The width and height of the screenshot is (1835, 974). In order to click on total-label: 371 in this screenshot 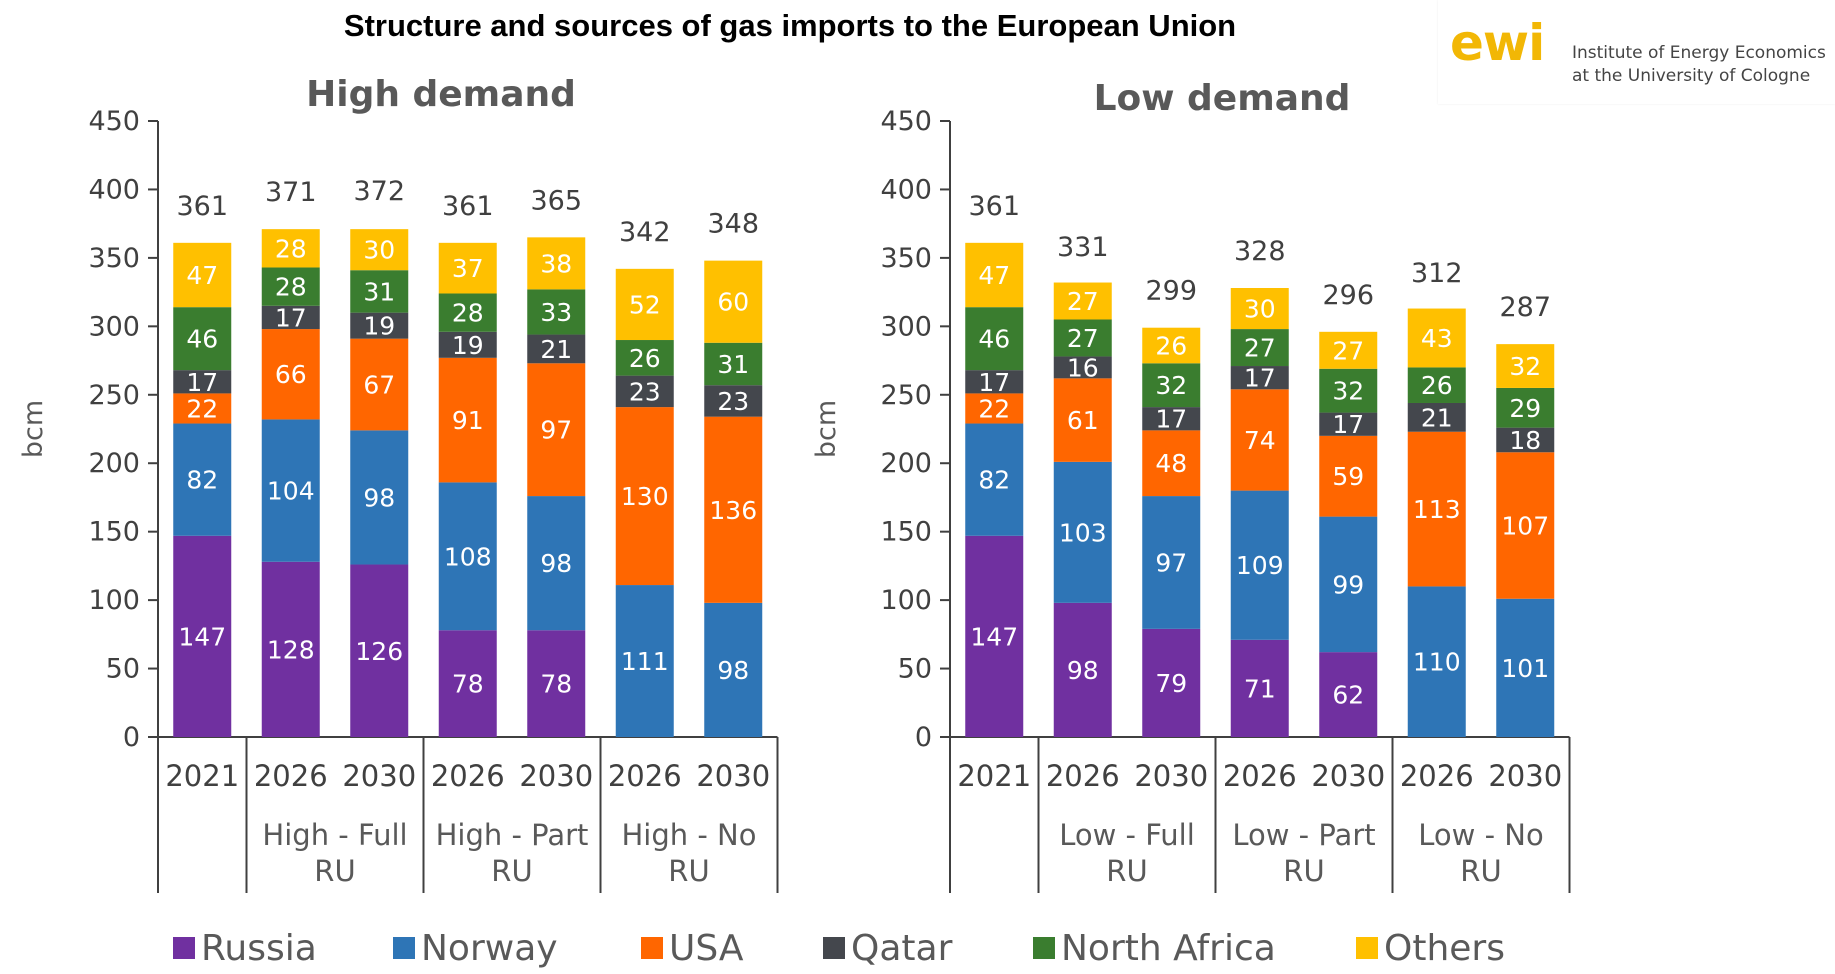, I will do `click(291, 192)`.